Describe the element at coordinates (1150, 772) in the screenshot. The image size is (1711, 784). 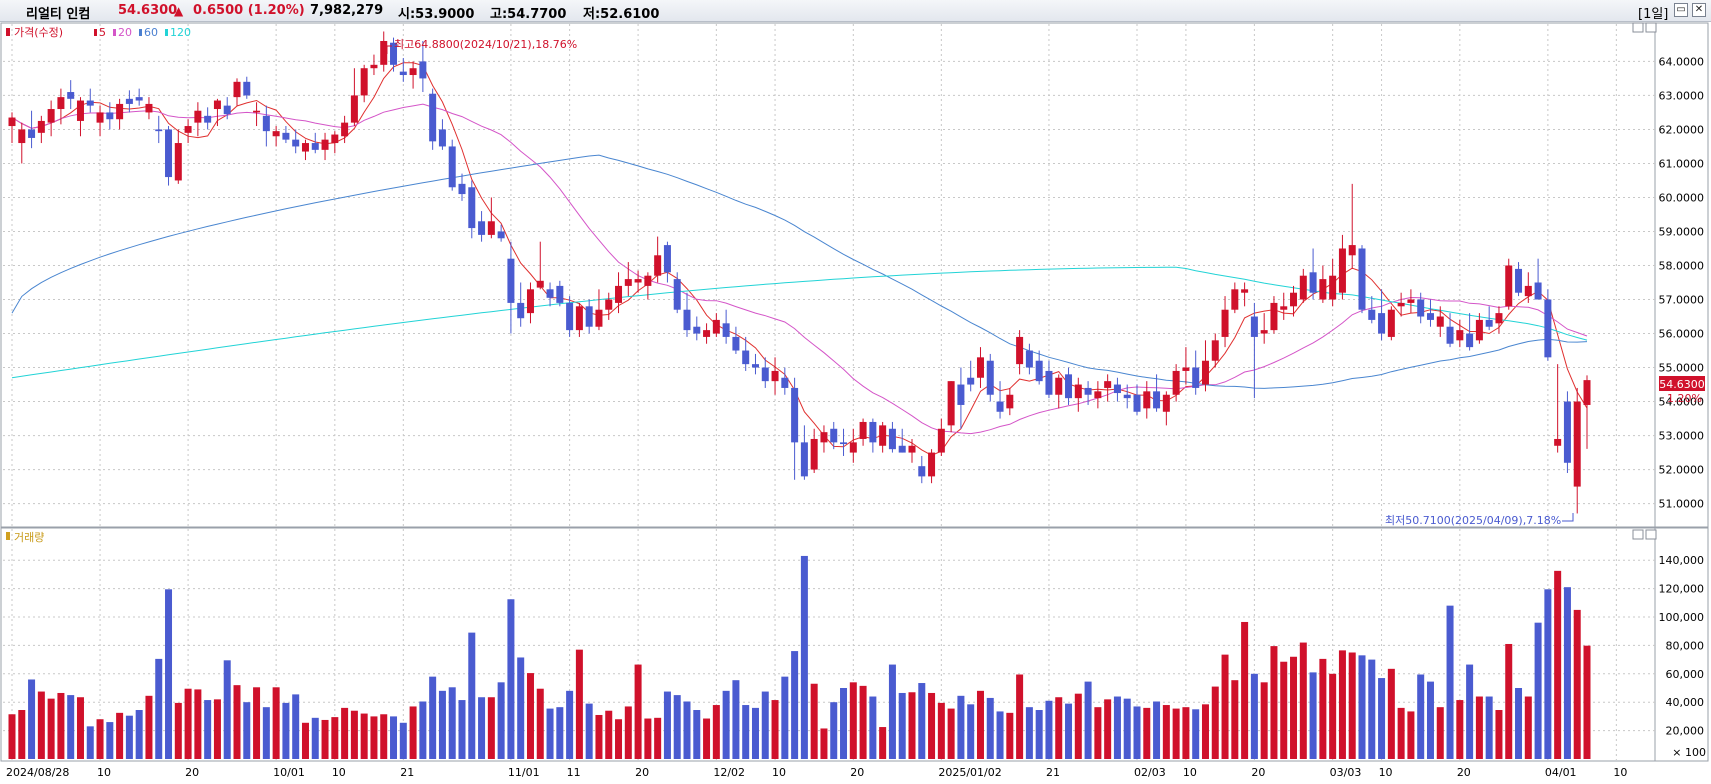
I see `date-tick-label: 02/03` at that location.